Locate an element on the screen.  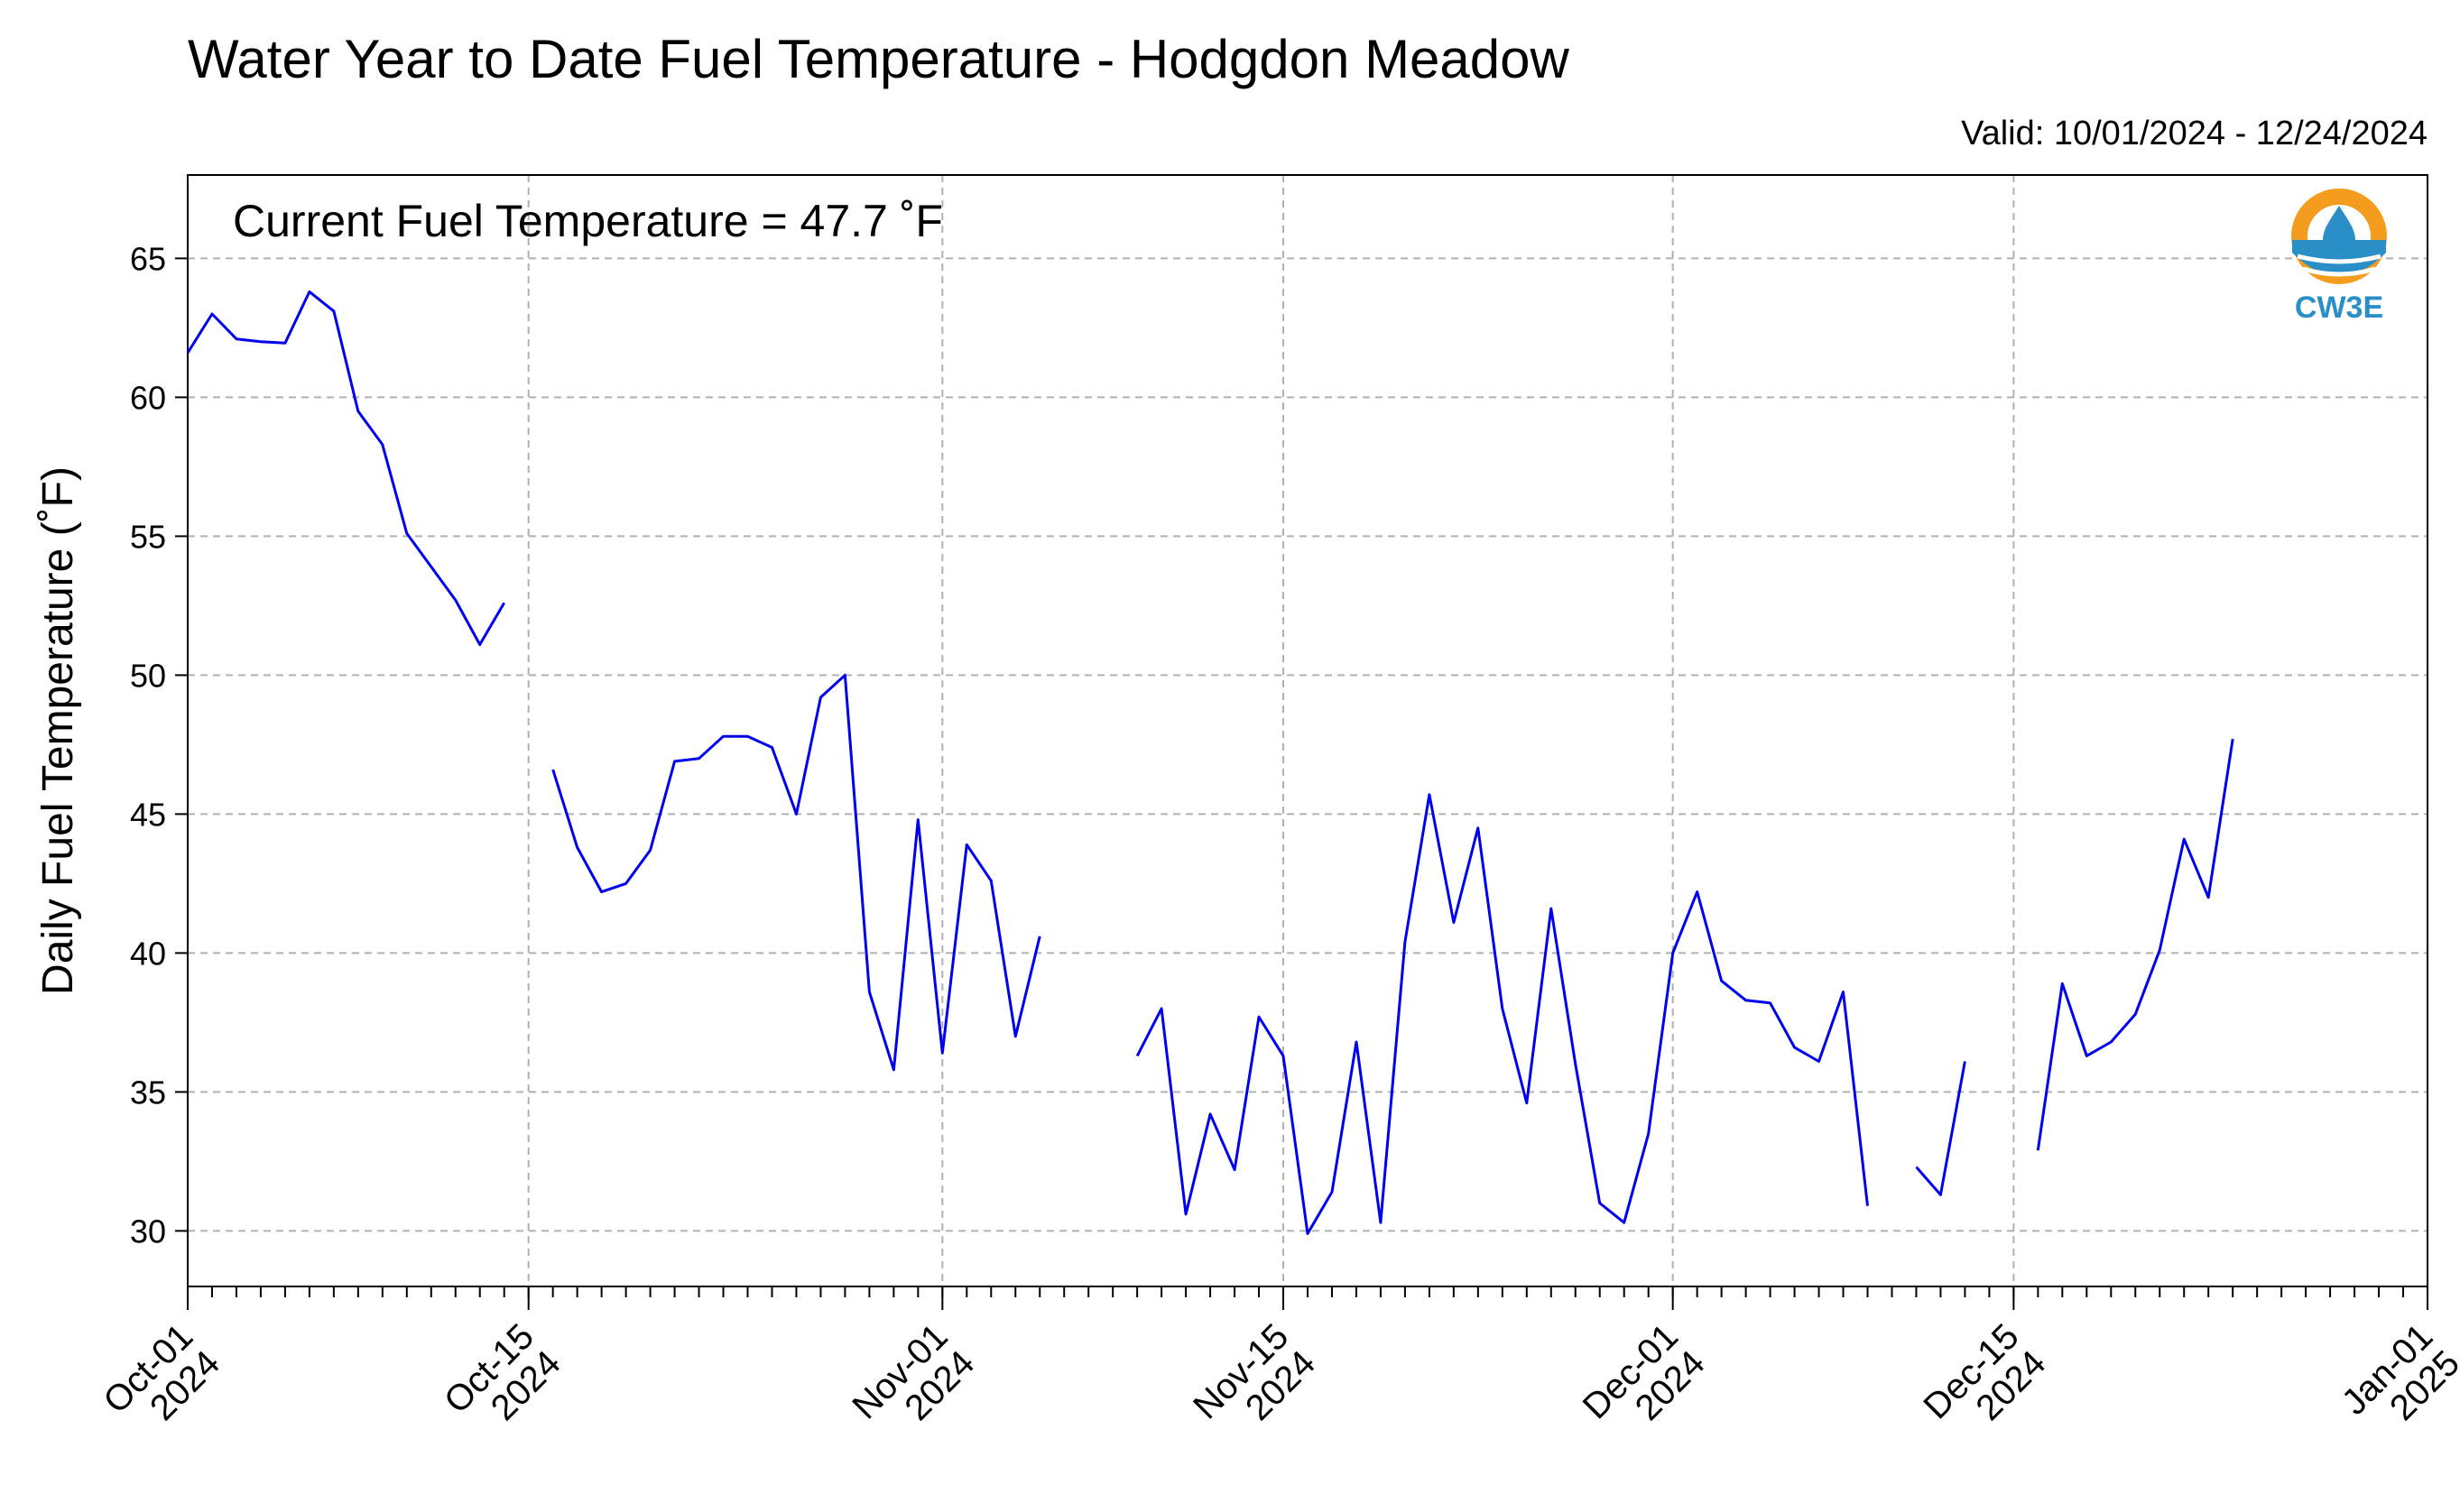
x-tick-label: Jan-012025 is located at coordinates (2397, 1382).